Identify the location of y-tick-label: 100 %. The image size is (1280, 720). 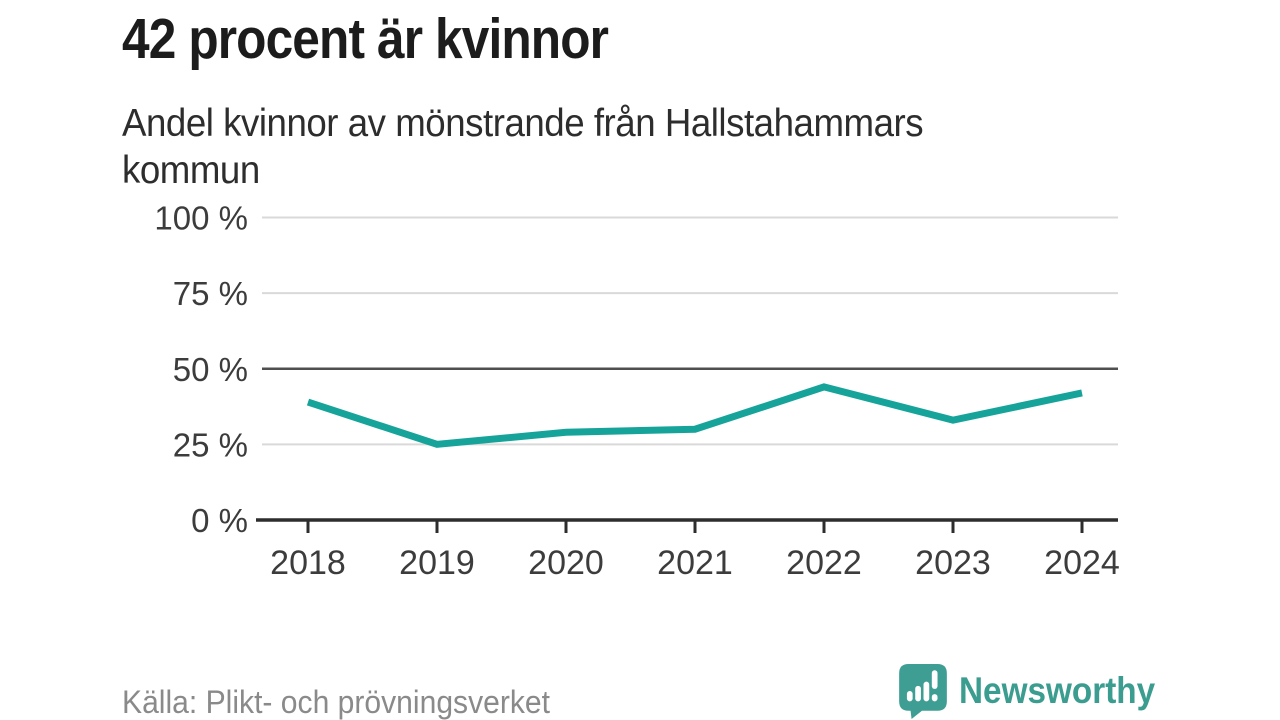
(201, 218).